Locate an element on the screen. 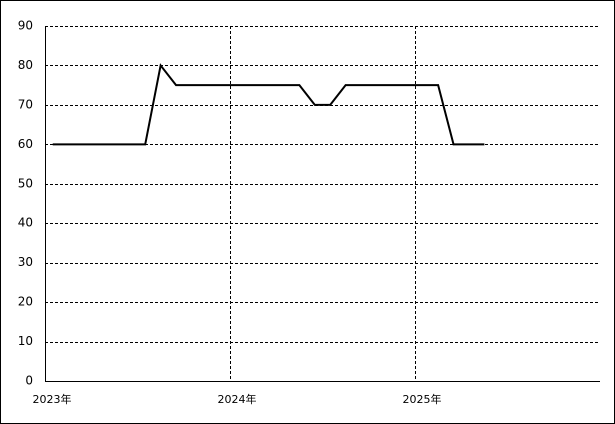  data-line is located at coordinates (268, 104).